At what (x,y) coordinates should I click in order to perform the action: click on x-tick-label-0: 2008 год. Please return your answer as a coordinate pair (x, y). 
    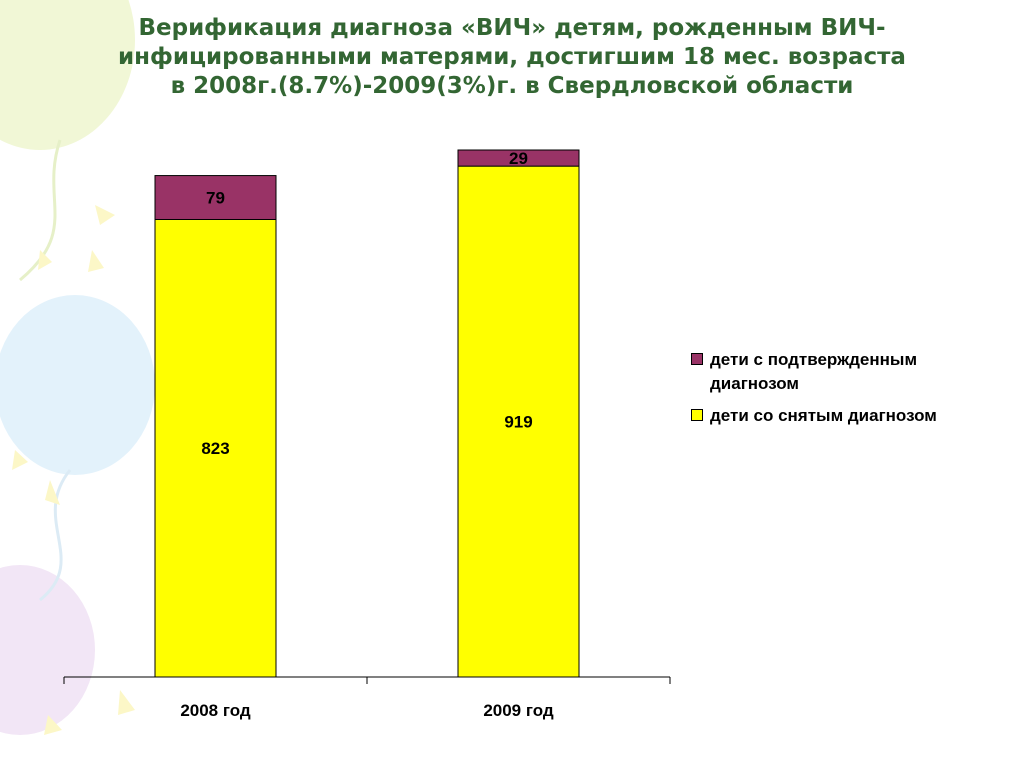
    Looking at the image, I should click on (215, 710).